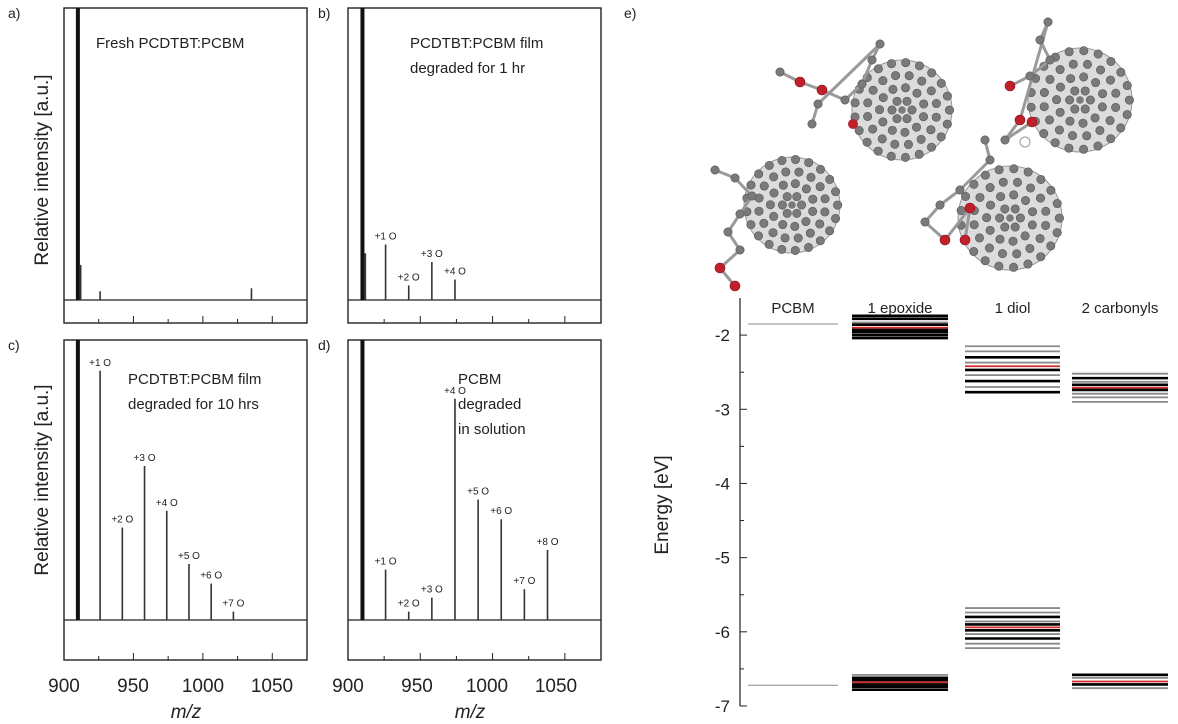  What do you see at coordinates (722, 706) in the screenshot?
I see `y-tick-label: -7` at bounding box center [722, 706].